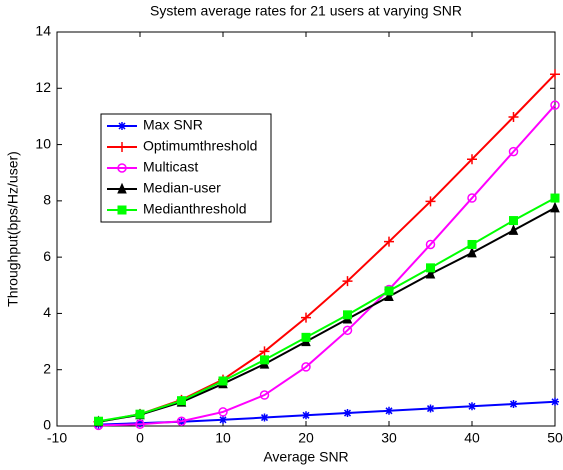 The width and height of the screenshot is (563, 470). What do you see at coordinates (555, 438) in the screenshot?
I see `x-tick-label: 50` at bounding box center [555, 438].